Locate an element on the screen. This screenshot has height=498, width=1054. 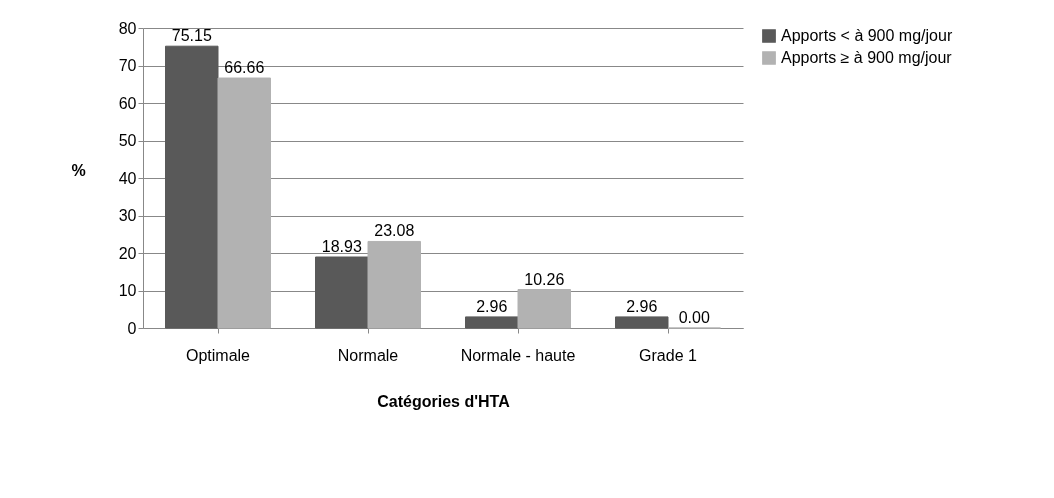
y-axis-title: % is located at coordinates (78, 170).